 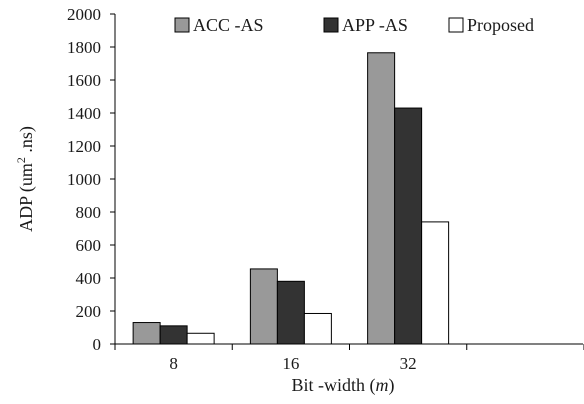 What do you see at coordinates (89, 311) in the screenshot?
I see `y-tick-label: 200` at bounding box center [89, 311].